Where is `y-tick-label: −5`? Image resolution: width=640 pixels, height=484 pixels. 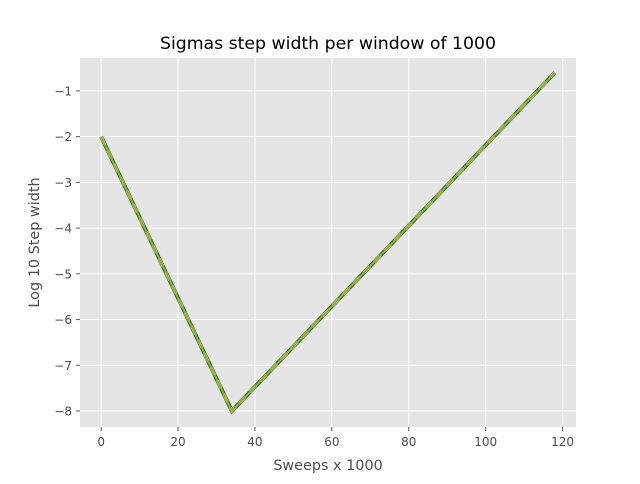 y-tick-label: −5 is located at coordinates (63, 274).